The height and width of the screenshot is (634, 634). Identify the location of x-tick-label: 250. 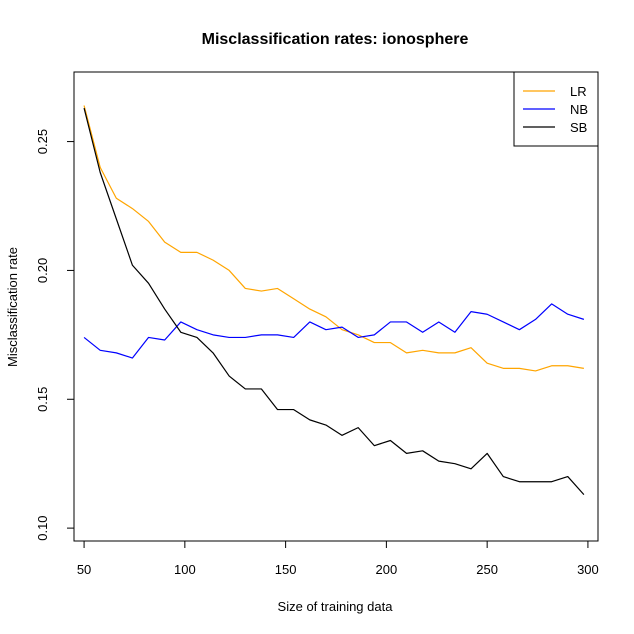
(487, 569).